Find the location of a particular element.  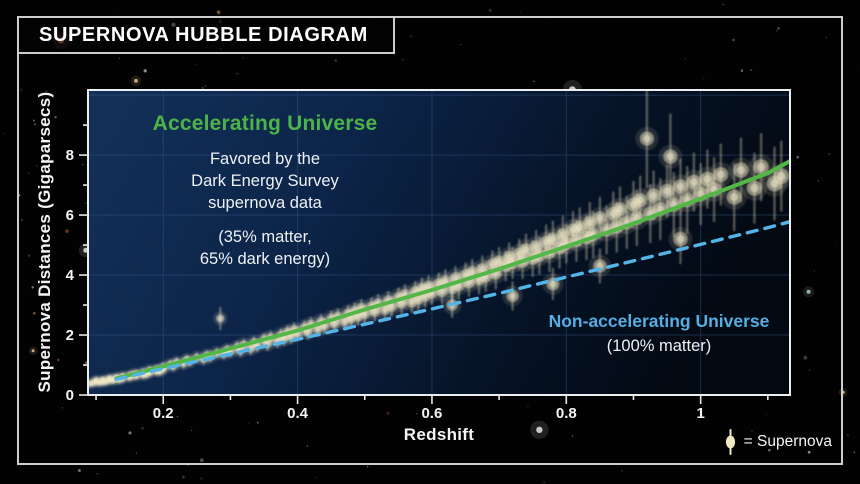

svg-text: 0.6 is located at coordinates (431, 413).